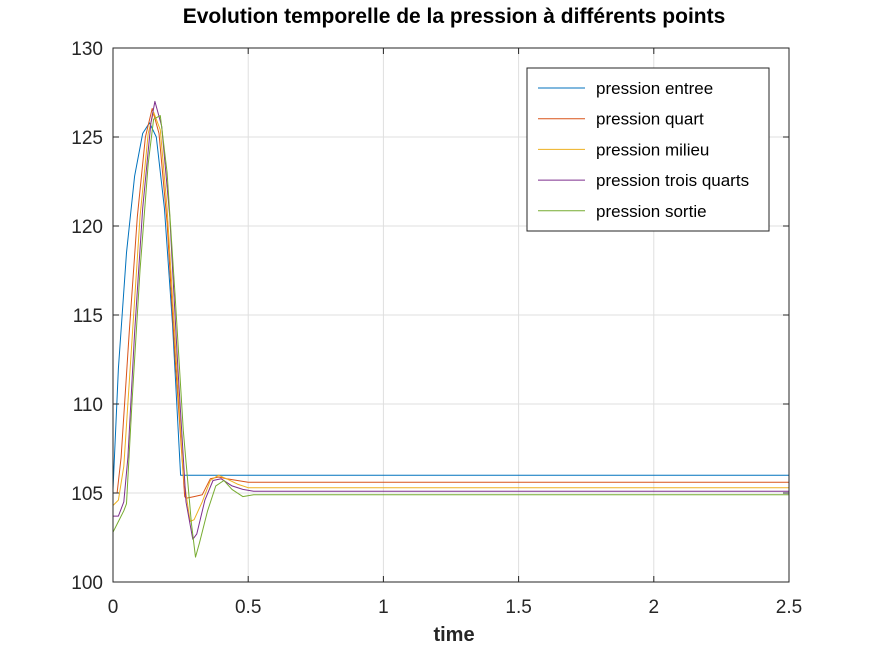 The image size is (872, 654). What do you see at coordinates (650, 119) in the screenshot?
I see `legend-label-pression-quart: pression quart` at bounding box center [650, 119].